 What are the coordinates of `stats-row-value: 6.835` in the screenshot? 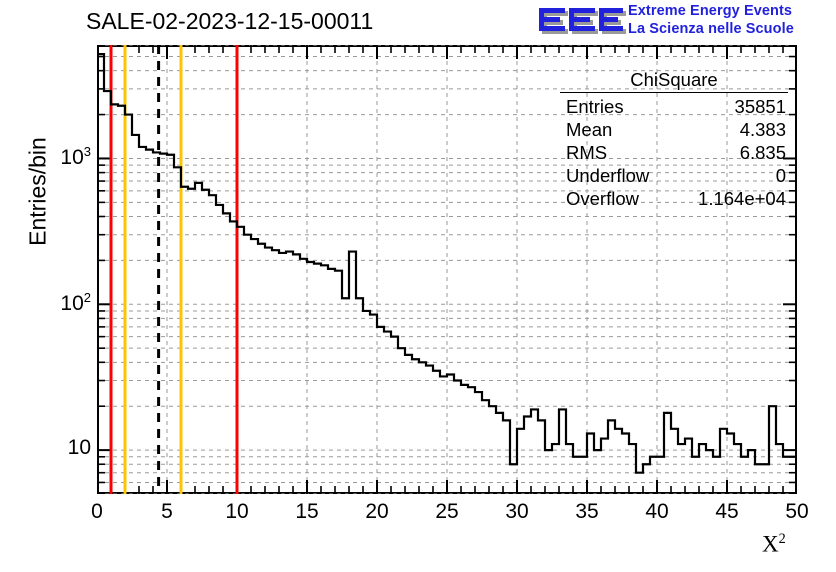 It's located at (762, 152).